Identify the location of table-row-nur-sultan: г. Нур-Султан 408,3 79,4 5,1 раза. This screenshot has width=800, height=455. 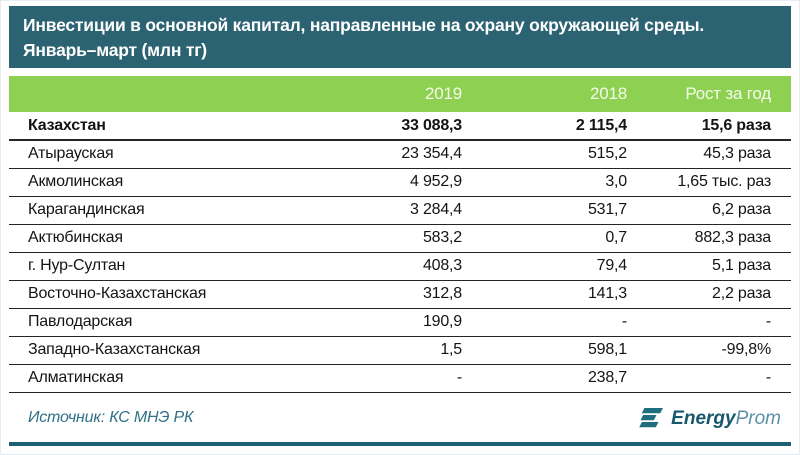
(400, 266).